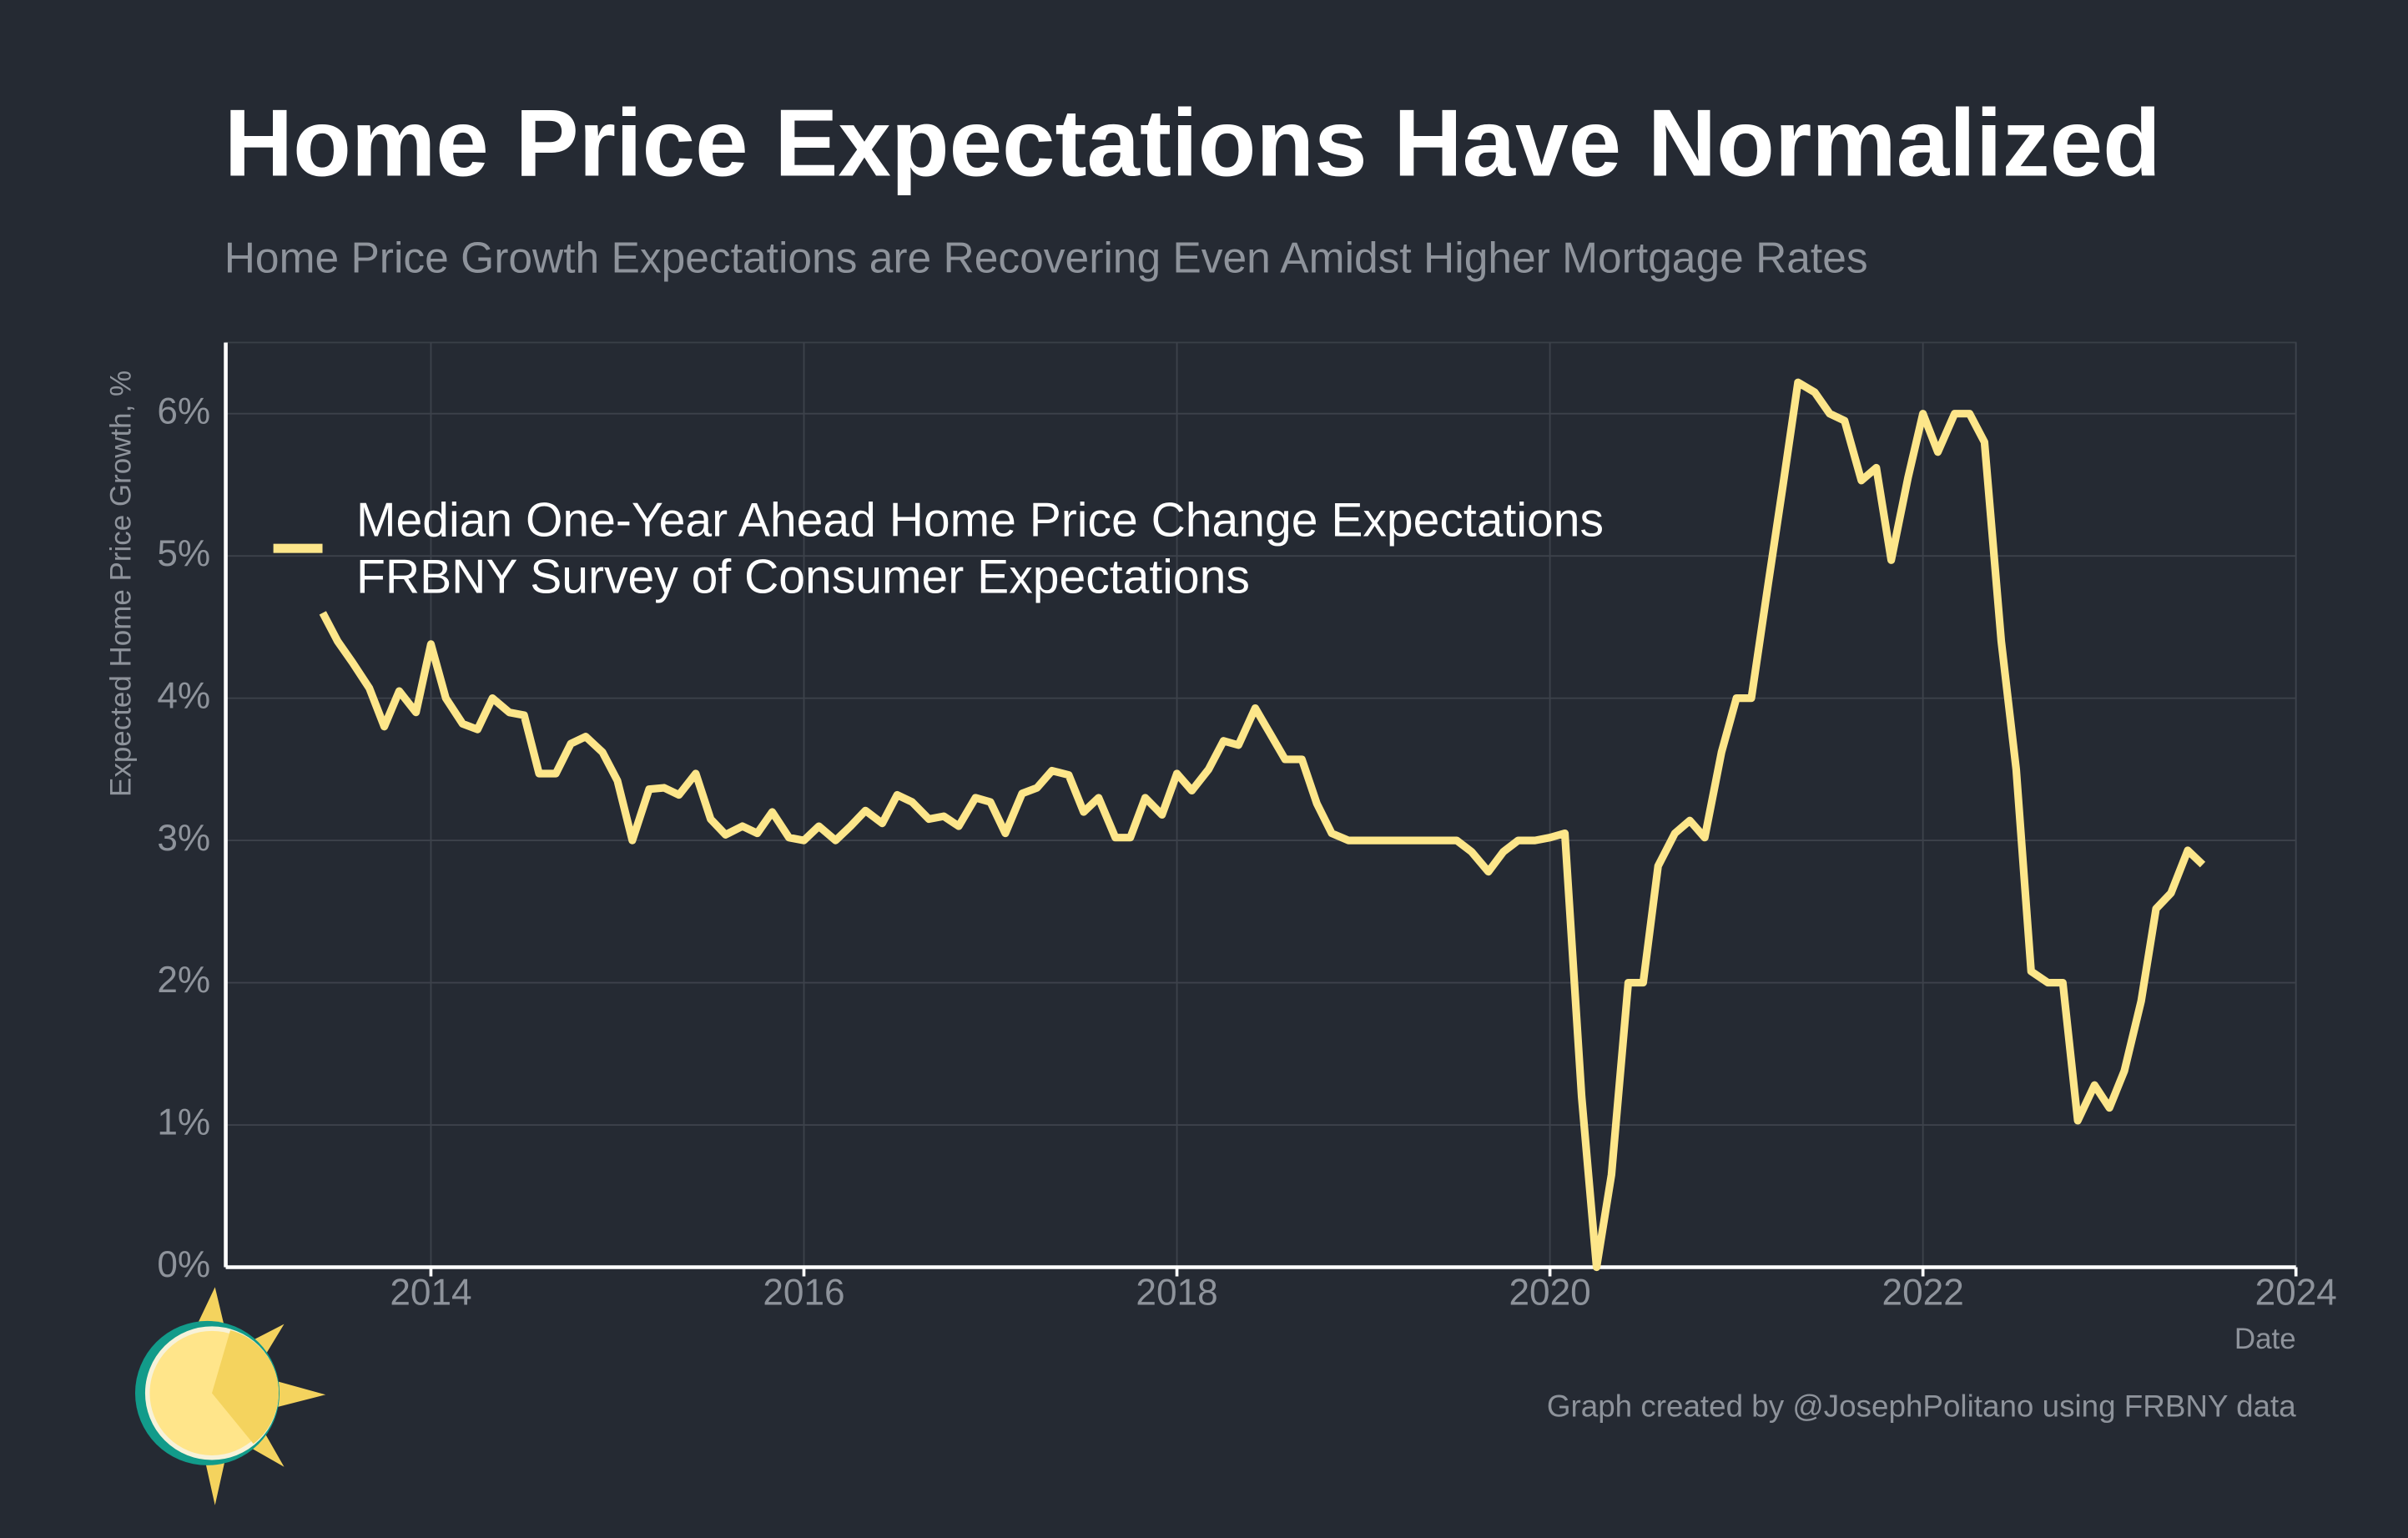 The width and height of the screenshot is (2408, 1538). What do you see at coordinates (430, 1292) in the screenshot?
I see `x-tick-label: 2014` at bounding box center [430, 1292].